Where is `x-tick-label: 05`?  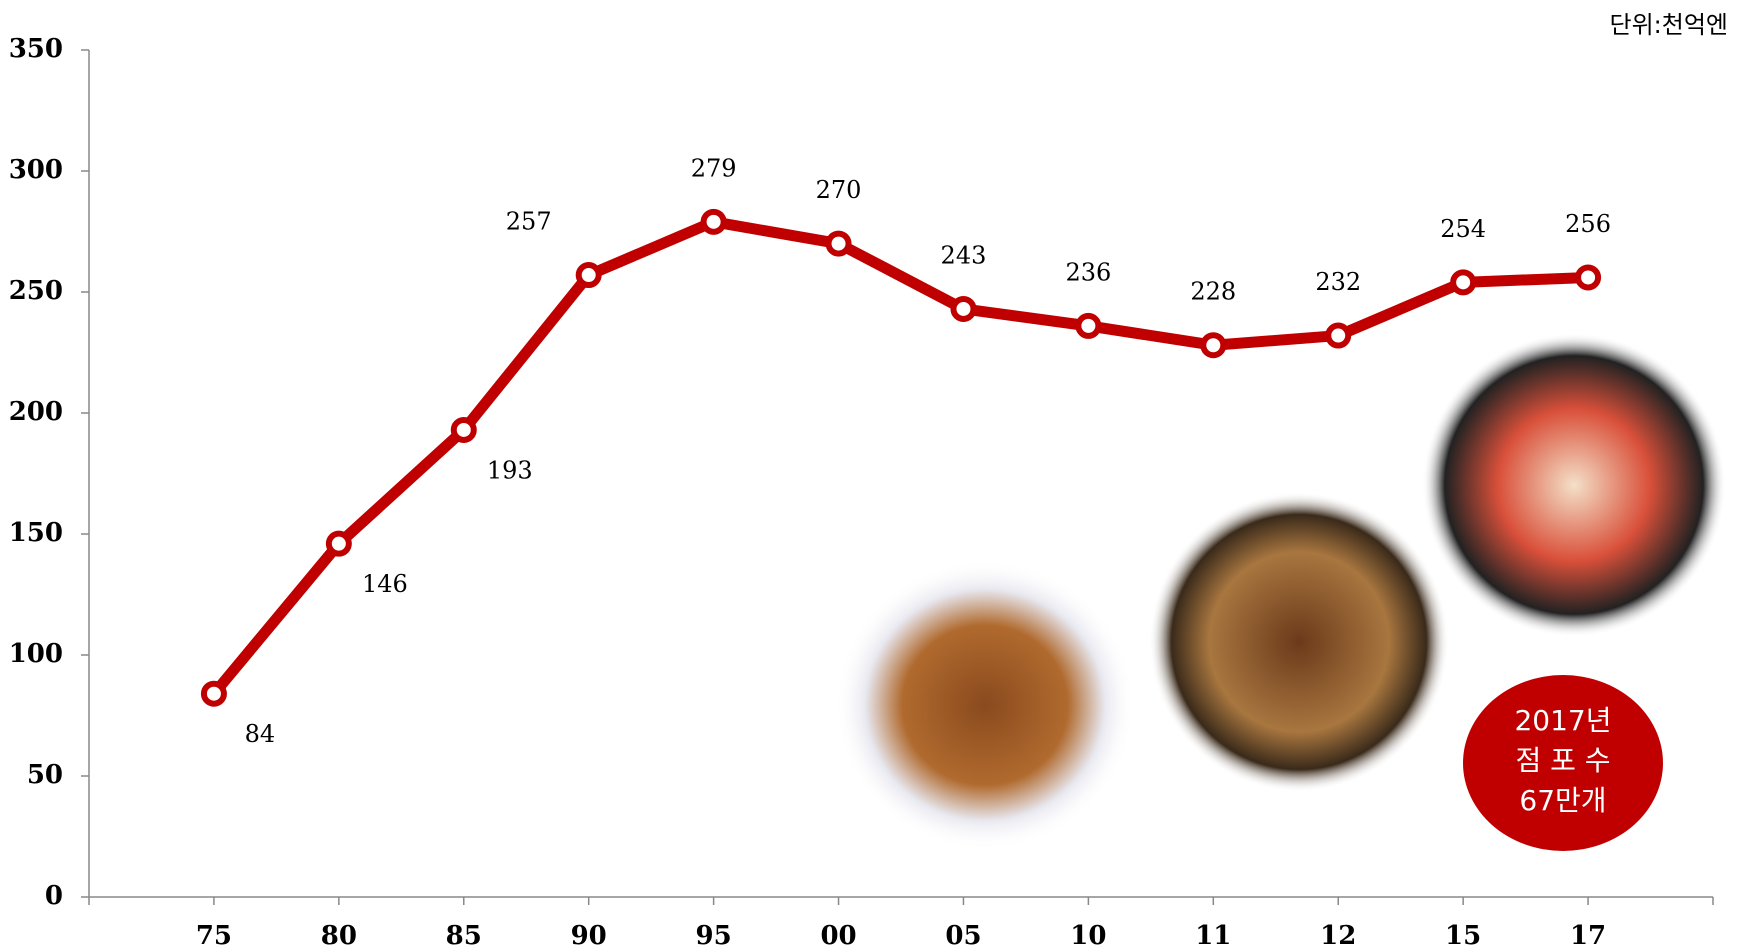 x-tick-label: 05 is located at coordinates (963, 936).